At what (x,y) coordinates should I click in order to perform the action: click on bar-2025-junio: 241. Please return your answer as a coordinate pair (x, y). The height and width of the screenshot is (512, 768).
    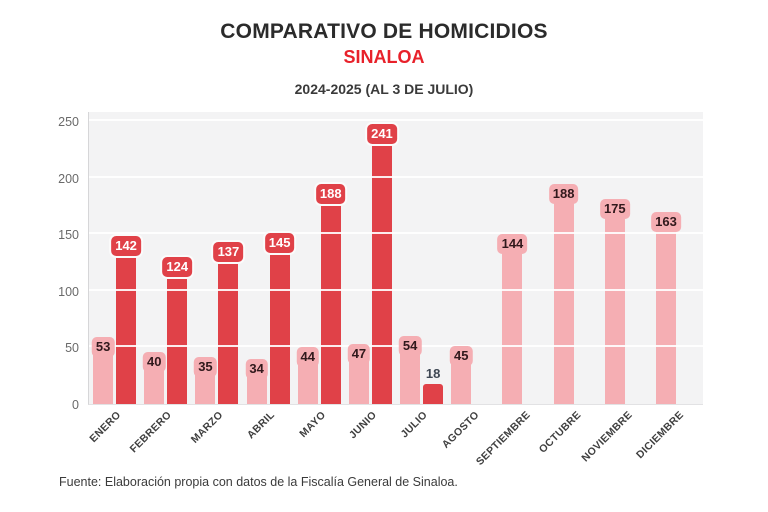
    Looking at the image, I should click on (382, 264).